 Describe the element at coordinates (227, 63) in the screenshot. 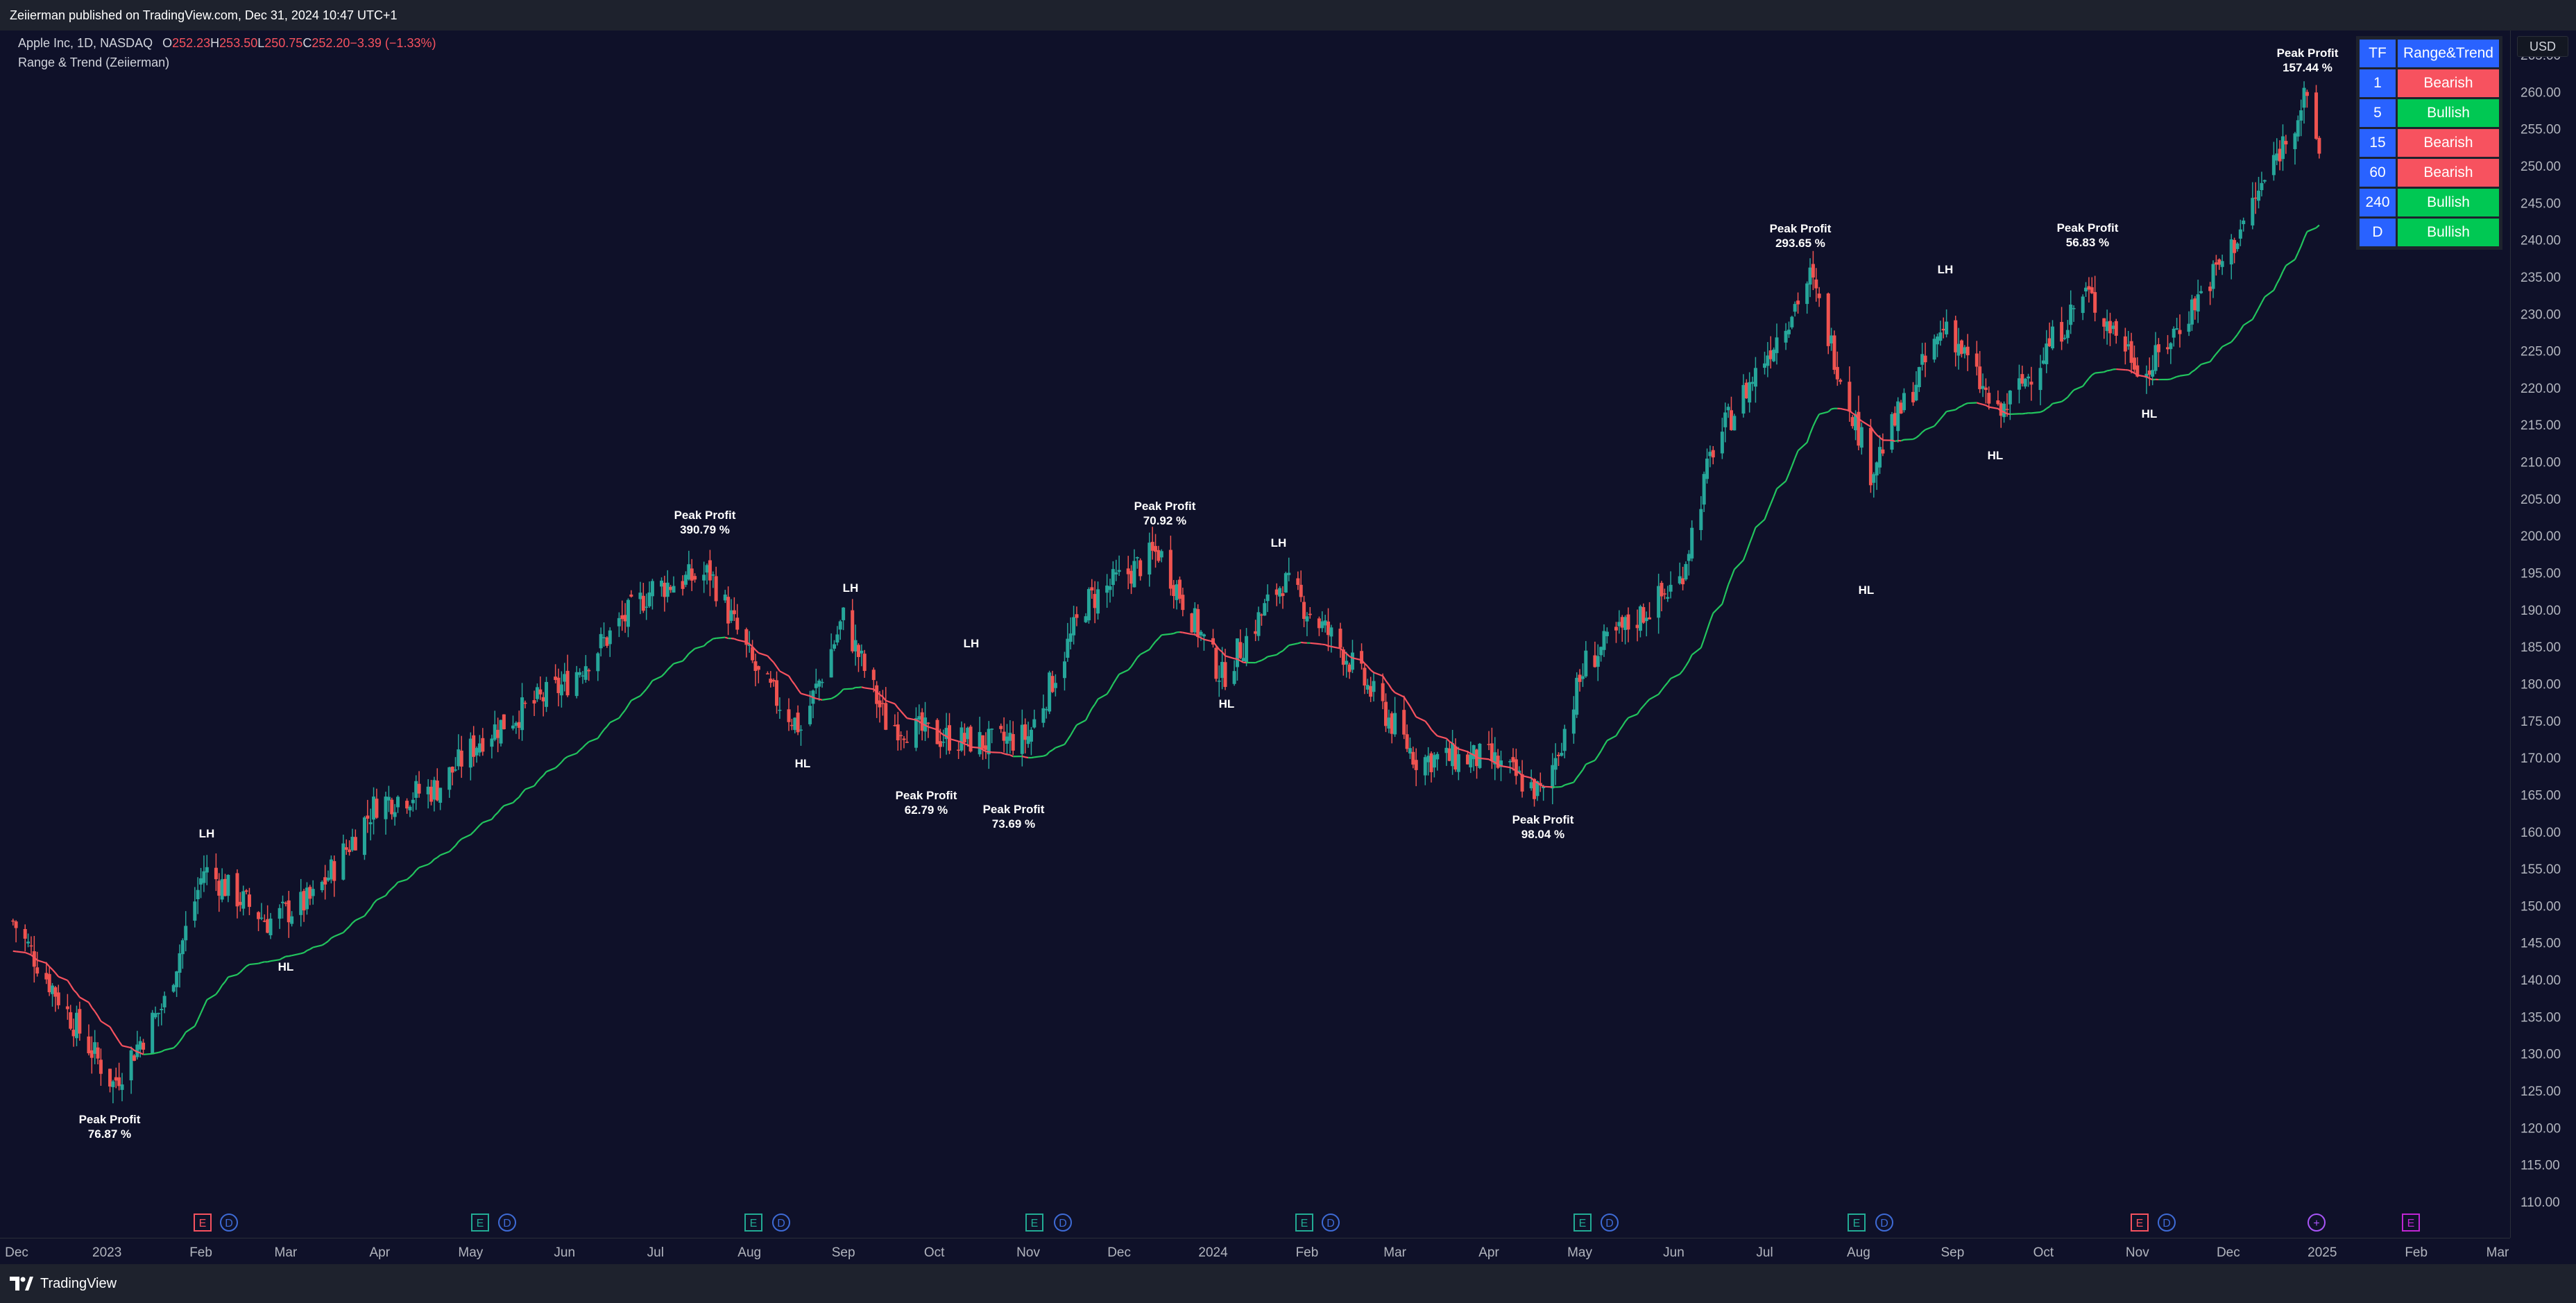

I see `legend-indicator-row: Range & Trend (Zeiierman)` at that location.